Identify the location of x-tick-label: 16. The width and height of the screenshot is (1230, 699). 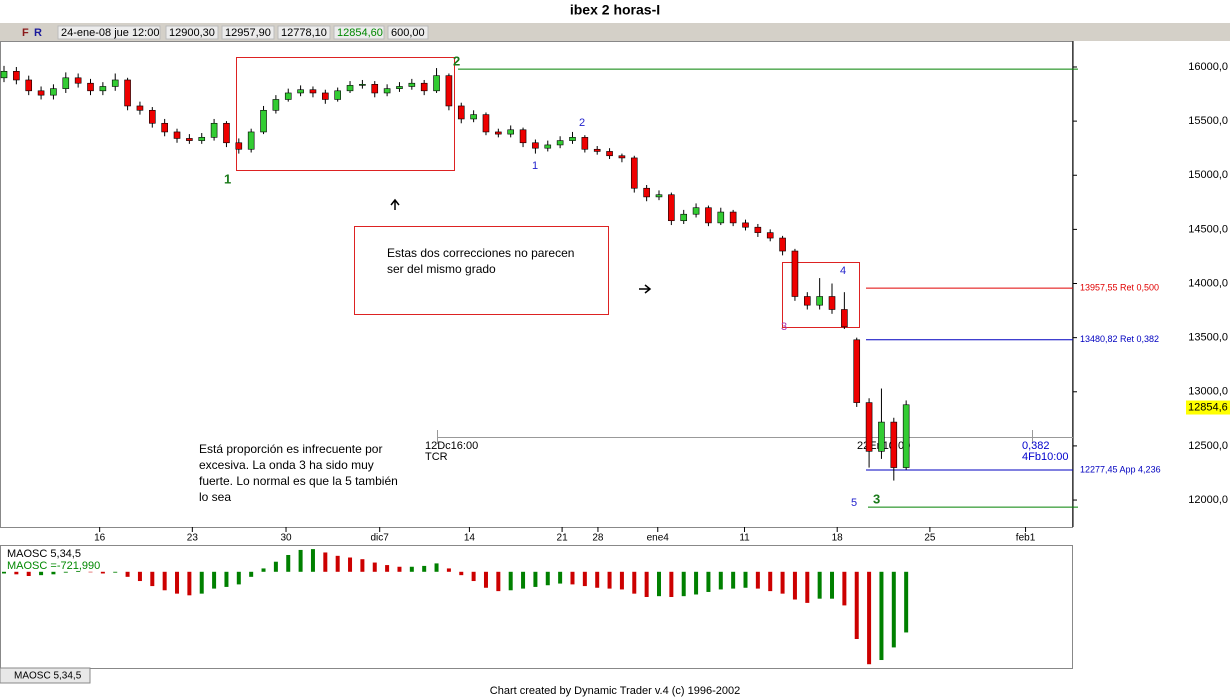
(100, 538).